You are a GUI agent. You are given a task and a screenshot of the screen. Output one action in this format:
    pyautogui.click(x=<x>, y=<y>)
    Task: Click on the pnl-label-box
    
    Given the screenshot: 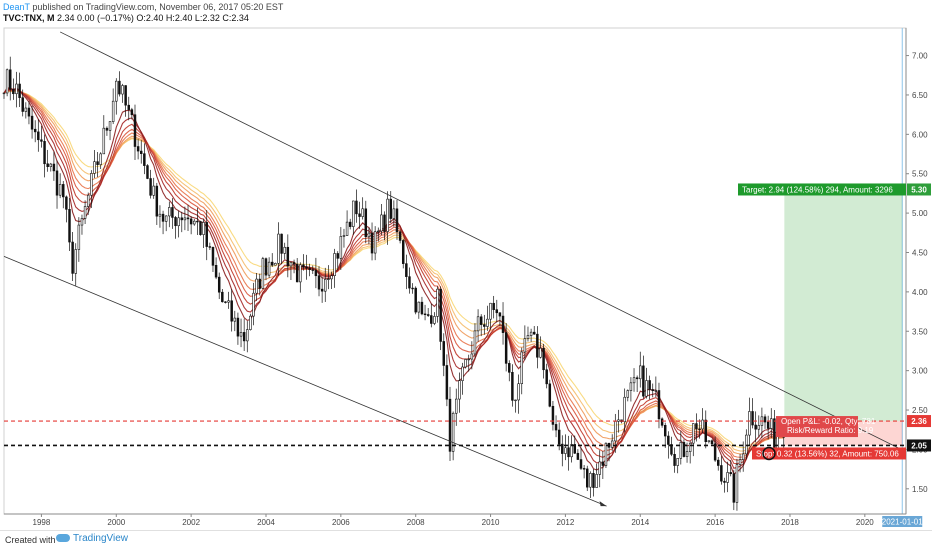 What is the action you would take?
    pyautogui.click(x=817, y=427)
    